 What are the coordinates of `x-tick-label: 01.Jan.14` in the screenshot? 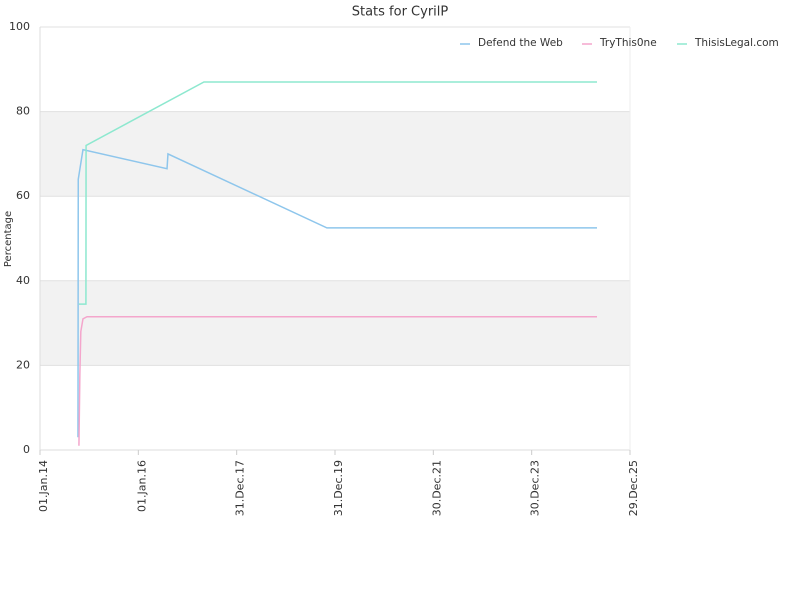 It's located at (43, 486).